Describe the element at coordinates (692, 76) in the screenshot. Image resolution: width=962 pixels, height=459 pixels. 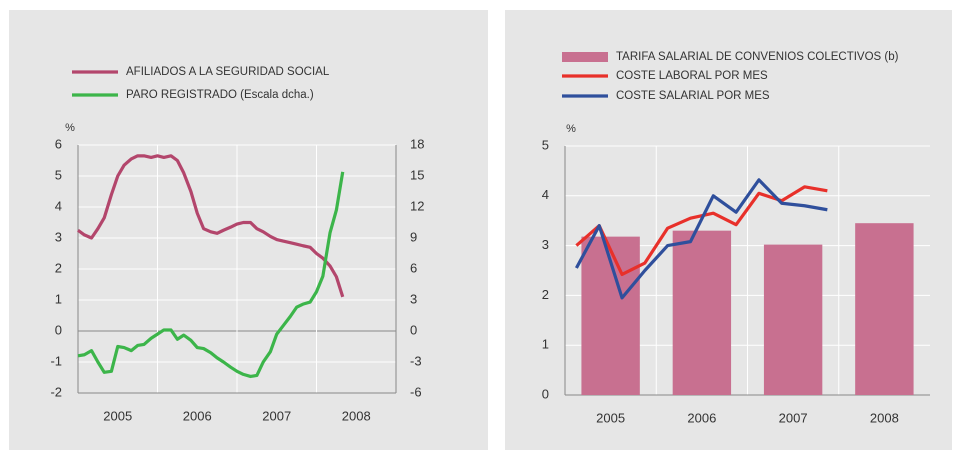
I see `legend-label: COSTE LABORAL POR MES` at that location.